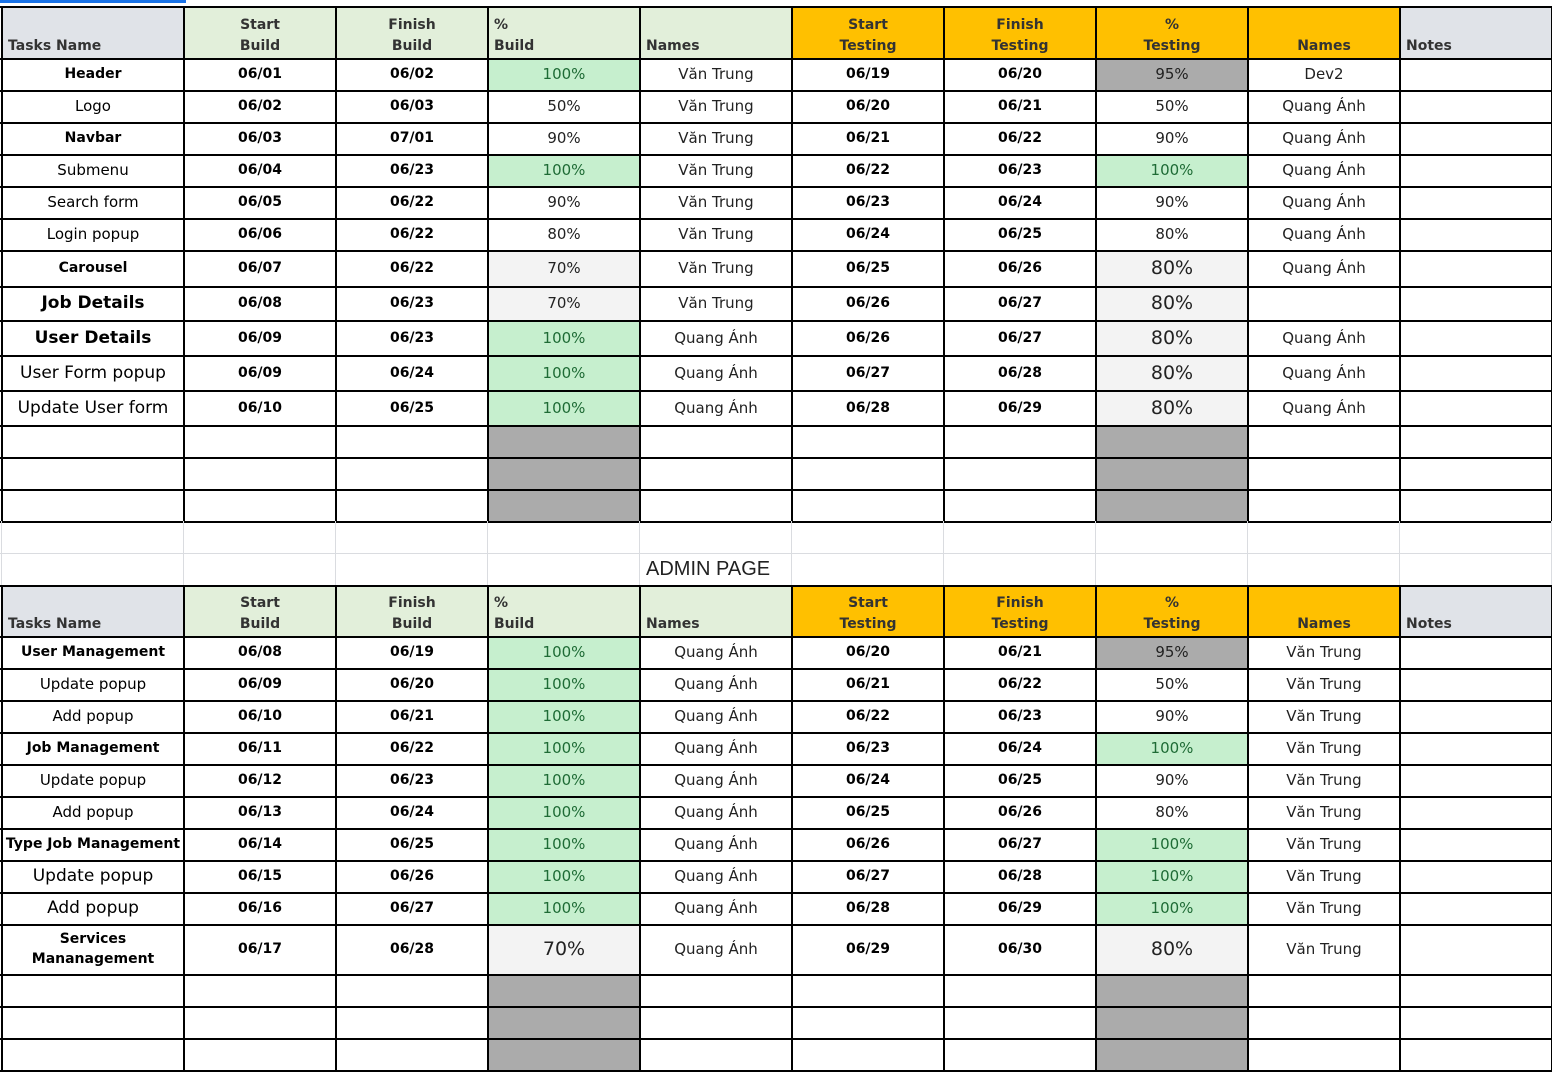  Describe the element at coordinates (1172, 407) in the screenshot. I see `cell-pct-testing: 80%` at that location.